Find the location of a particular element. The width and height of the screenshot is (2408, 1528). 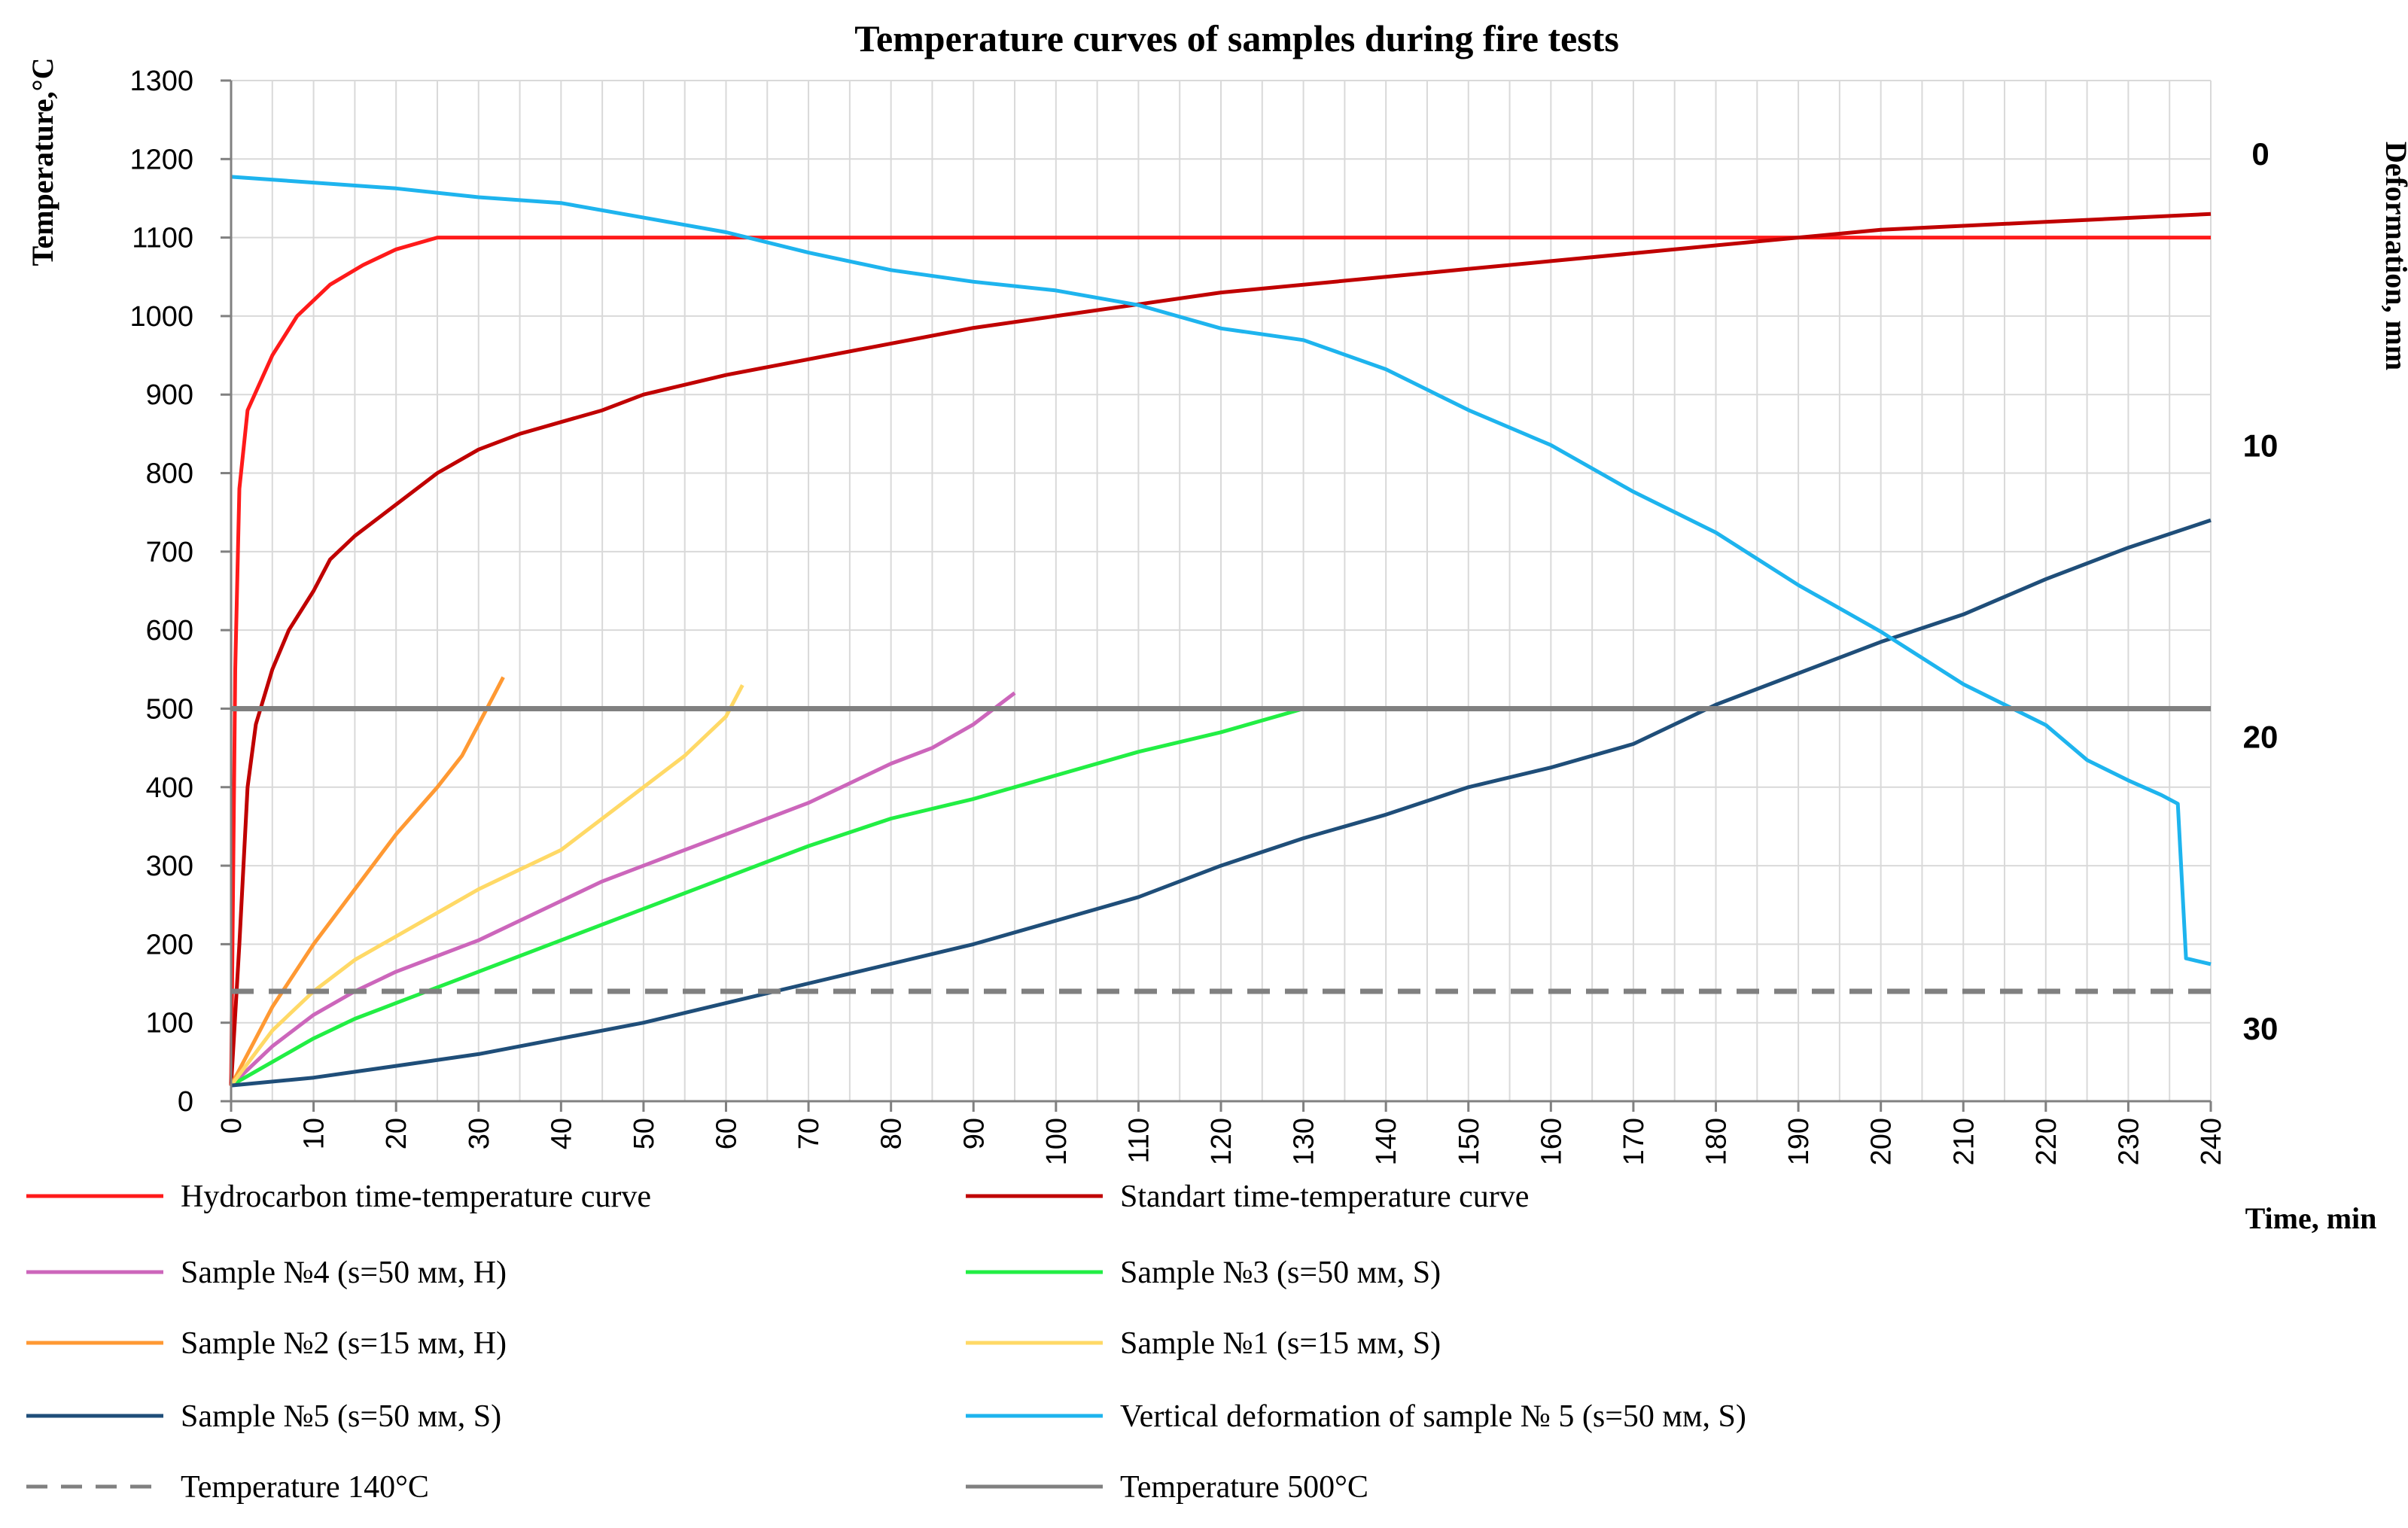

y-tick-label: 1300 is located at coordinates (161, 81).